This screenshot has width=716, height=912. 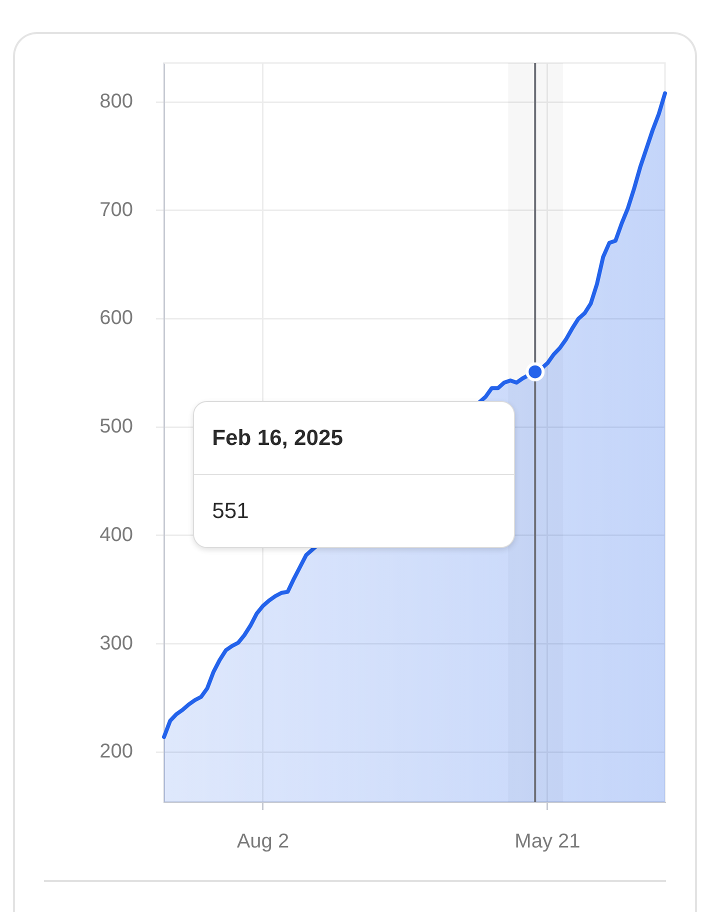 I want to click on y-tick-label: 600, so click(x=116, y=318).